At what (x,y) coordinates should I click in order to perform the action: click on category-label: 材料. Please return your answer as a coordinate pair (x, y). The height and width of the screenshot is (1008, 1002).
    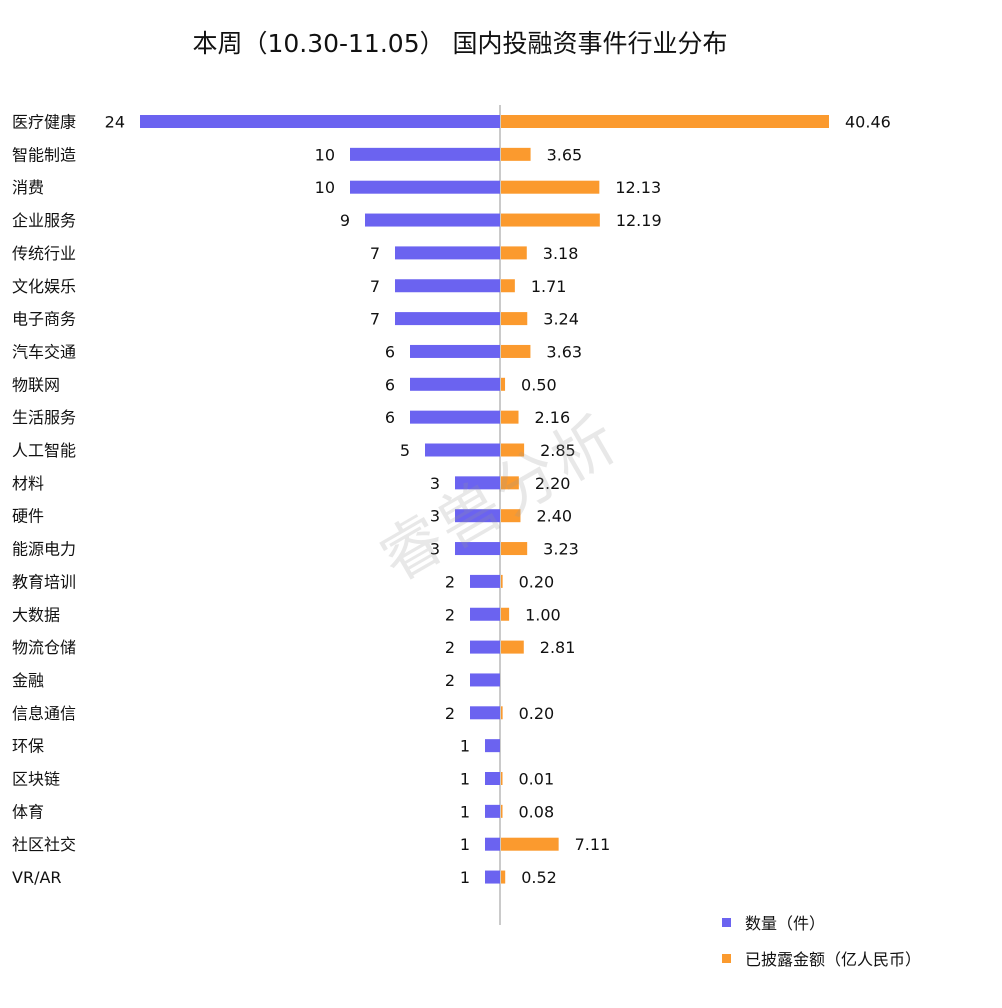
    Looking at the image, I should click on (28, 483).